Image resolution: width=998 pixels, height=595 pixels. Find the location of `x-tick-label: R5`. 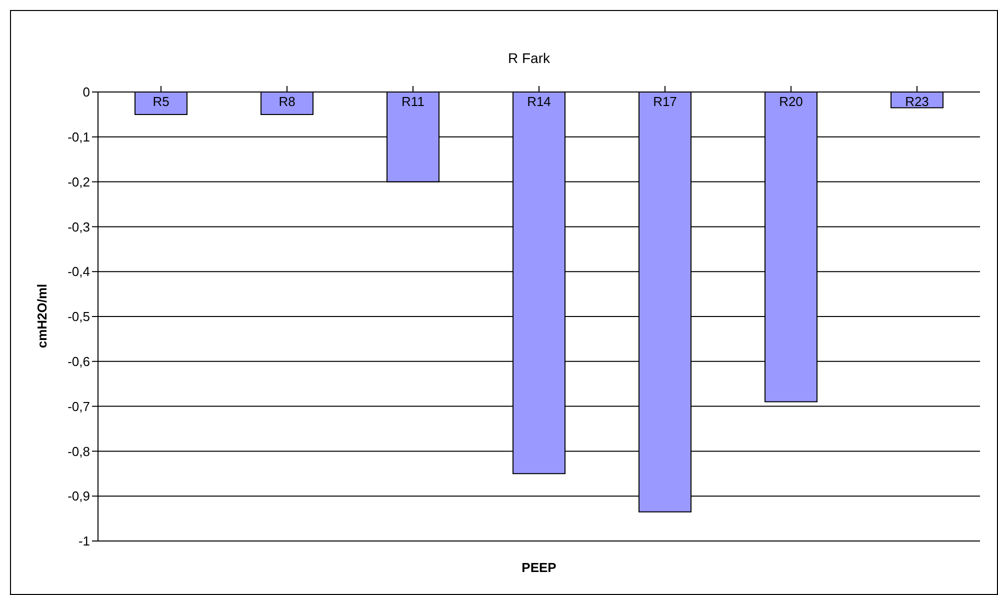

x-tick-label: R5 is located at coordinates (161, 101).